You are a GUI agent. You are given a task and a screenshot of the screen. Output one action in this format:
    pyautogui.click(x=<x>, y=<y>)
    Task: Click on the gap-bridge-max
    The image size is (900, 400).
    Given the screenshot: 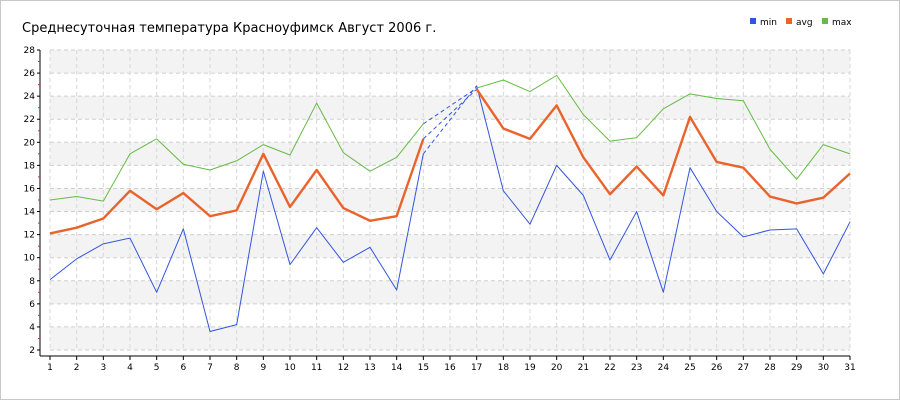 What is the action you would take?
    pyautogui.click(x=450, y=106)
    